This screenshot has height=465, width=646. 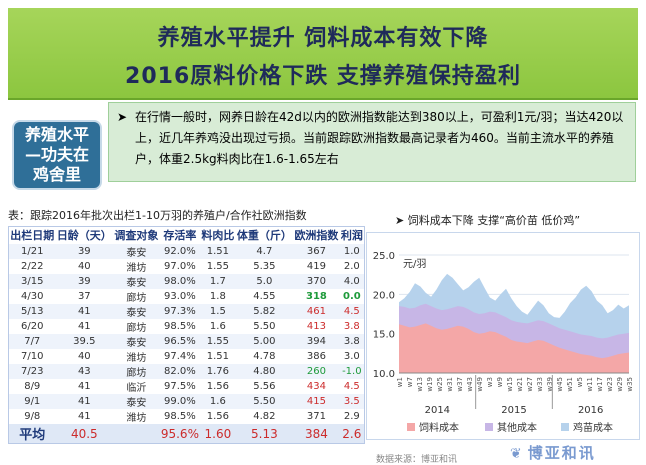 What do you see at coordinates (186, 434) in the screenshot?
I see `table-row-average: 平均 40.5 95.6% 1.60 5.13 384 2.6` at bounding box center [186, 434].